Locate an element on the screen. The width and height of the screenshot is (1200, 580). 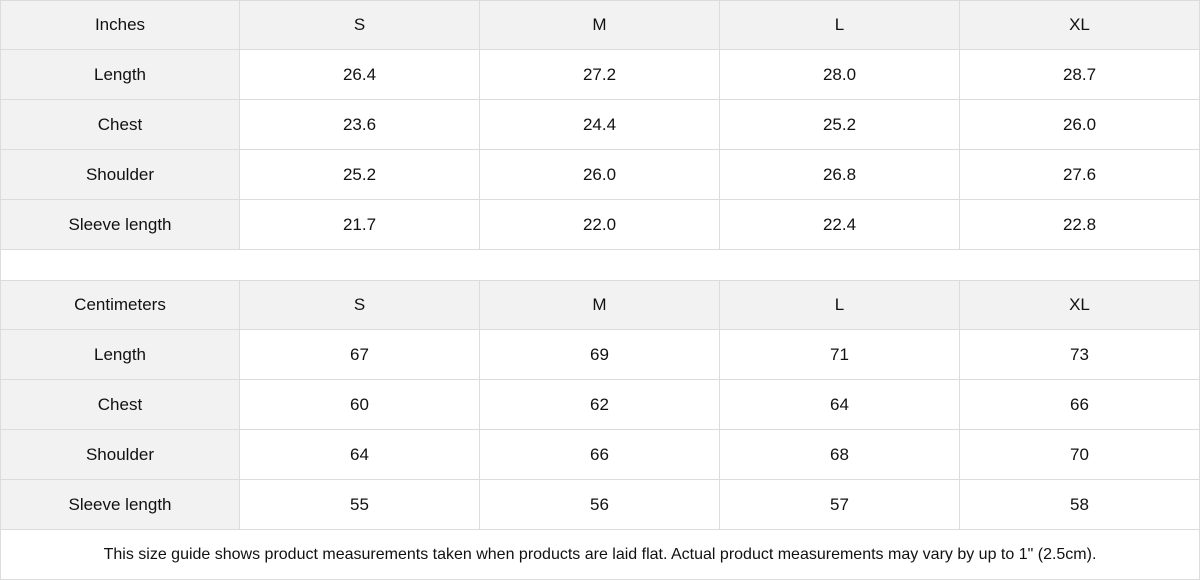
measurement-cell: 22.0 is located at coordinates (600, 225).